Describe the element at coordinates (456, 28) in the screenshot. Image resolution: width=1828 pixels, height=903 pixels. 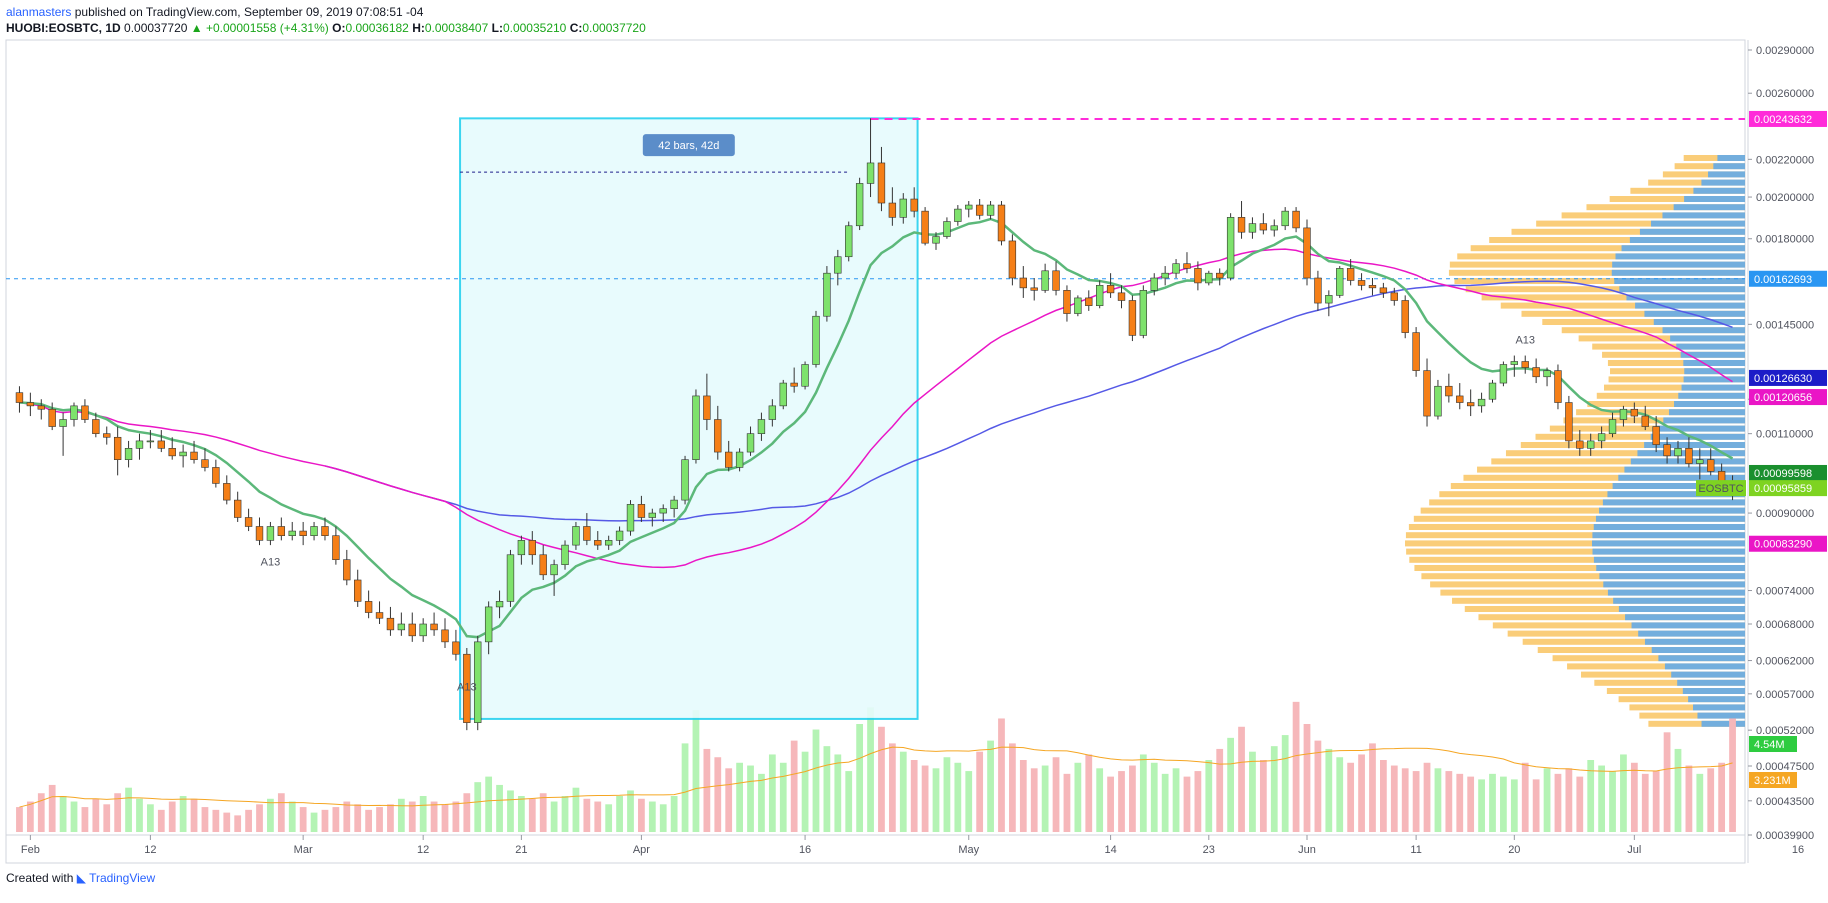
I see `high-value: 0.00038407` at that location.